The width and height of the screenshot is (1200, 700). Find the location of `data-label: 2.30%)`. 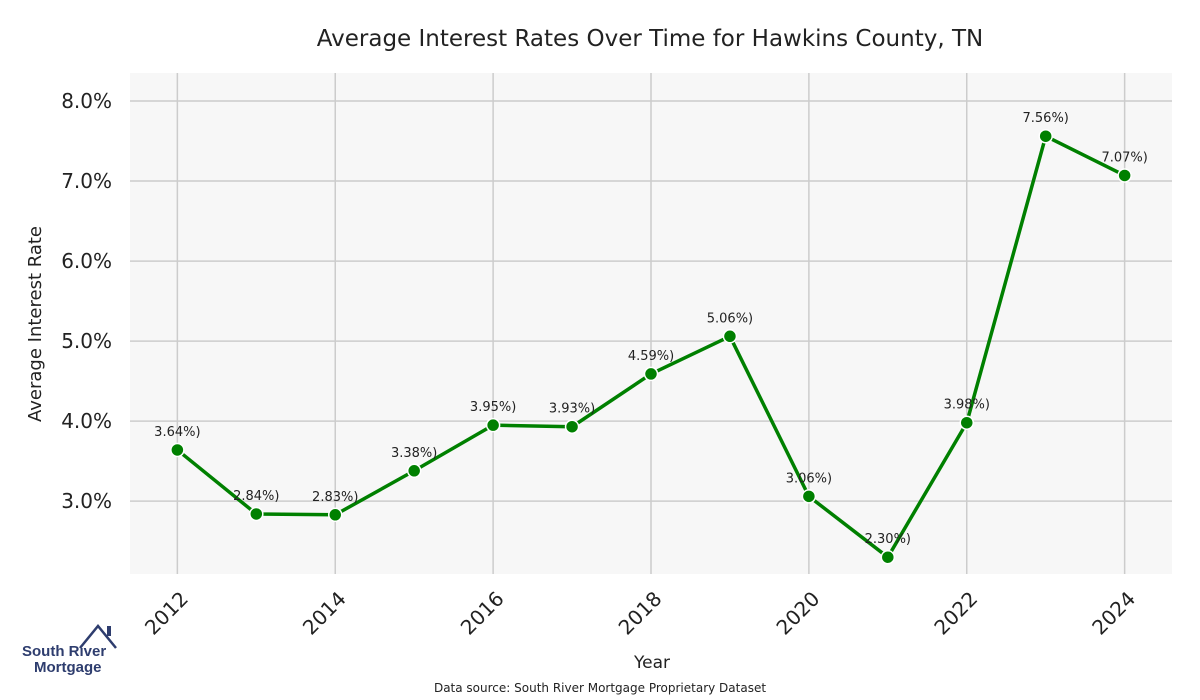

data-label: 2.30%) is located at coordinates (888, 539).